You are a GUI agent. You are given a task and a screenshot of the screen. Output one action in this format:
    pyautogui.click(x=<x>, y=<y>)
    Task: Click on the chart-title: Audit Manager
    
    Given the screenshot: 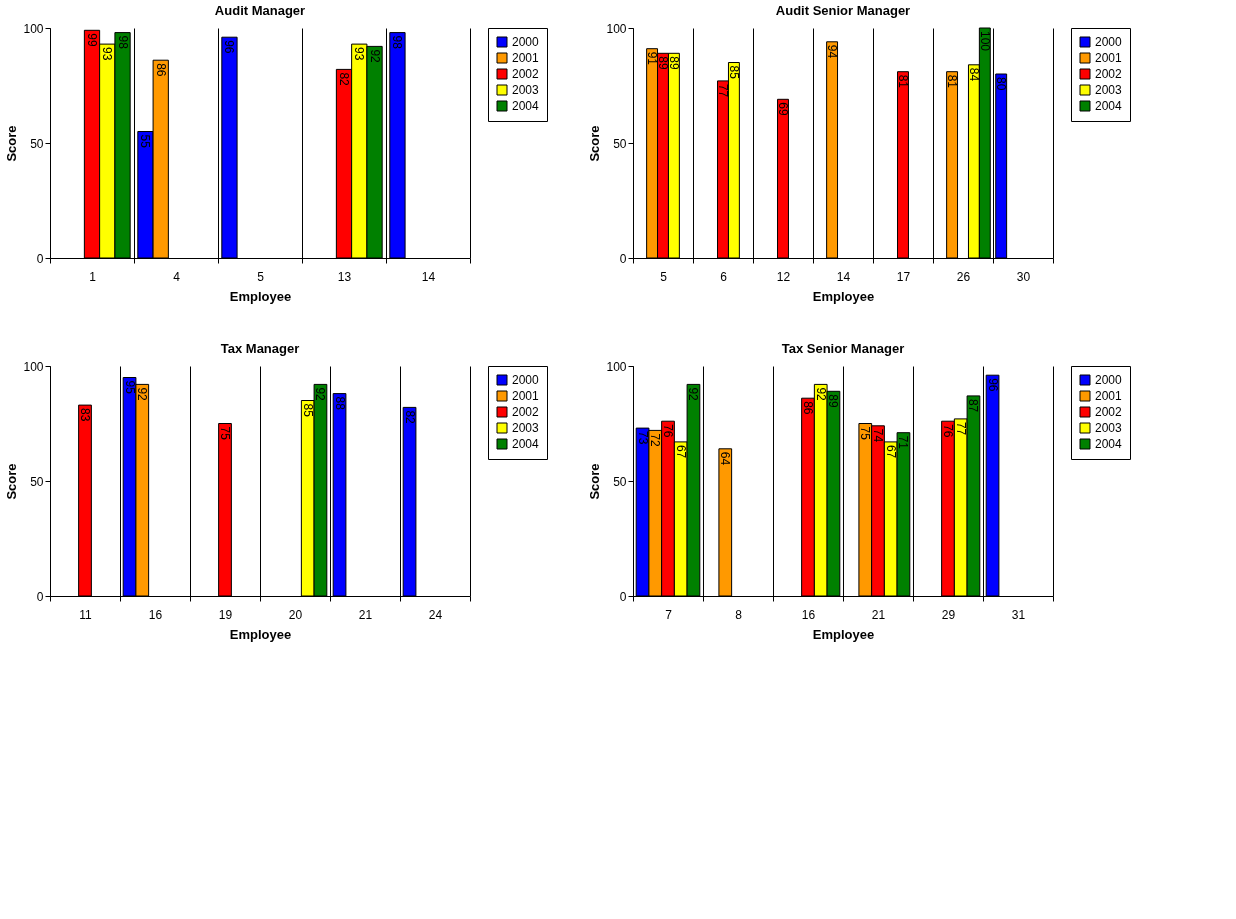 What is the action you would take?
    pyautogui.click(x=260, y=10)
    